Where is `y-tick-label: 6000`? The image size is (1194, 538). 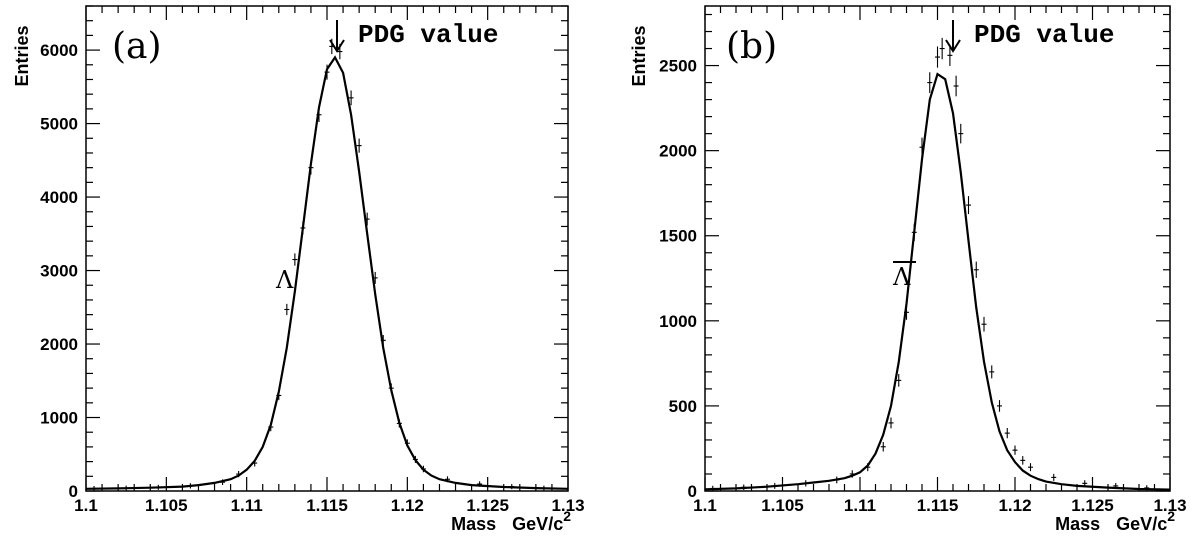
y-tick-label: 6000 is located at coordinates (59, 50).